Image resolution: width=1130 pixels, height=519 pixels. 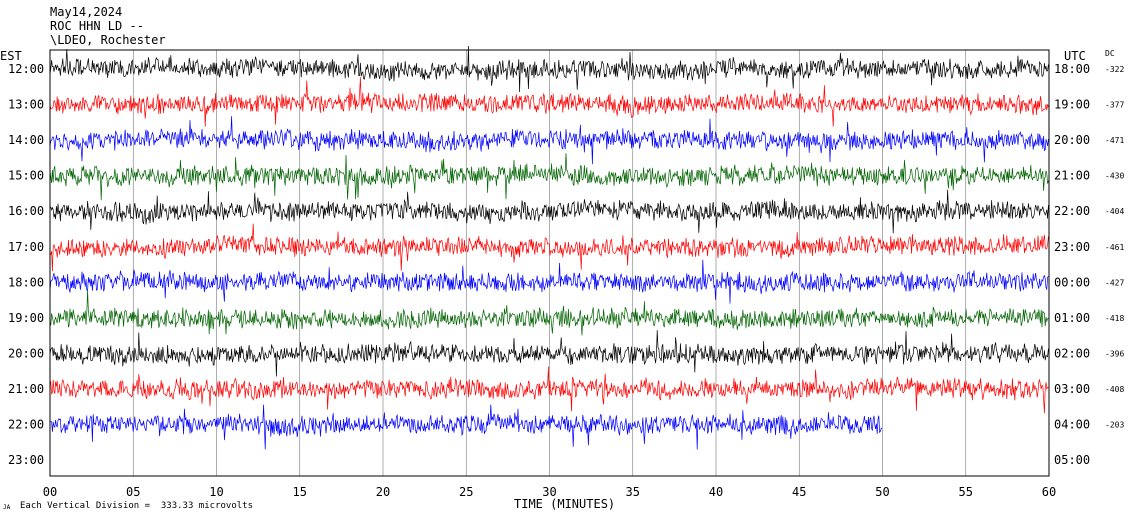 I want to click on utc-hour-label: 01:00, so click(x=1072, y=318).